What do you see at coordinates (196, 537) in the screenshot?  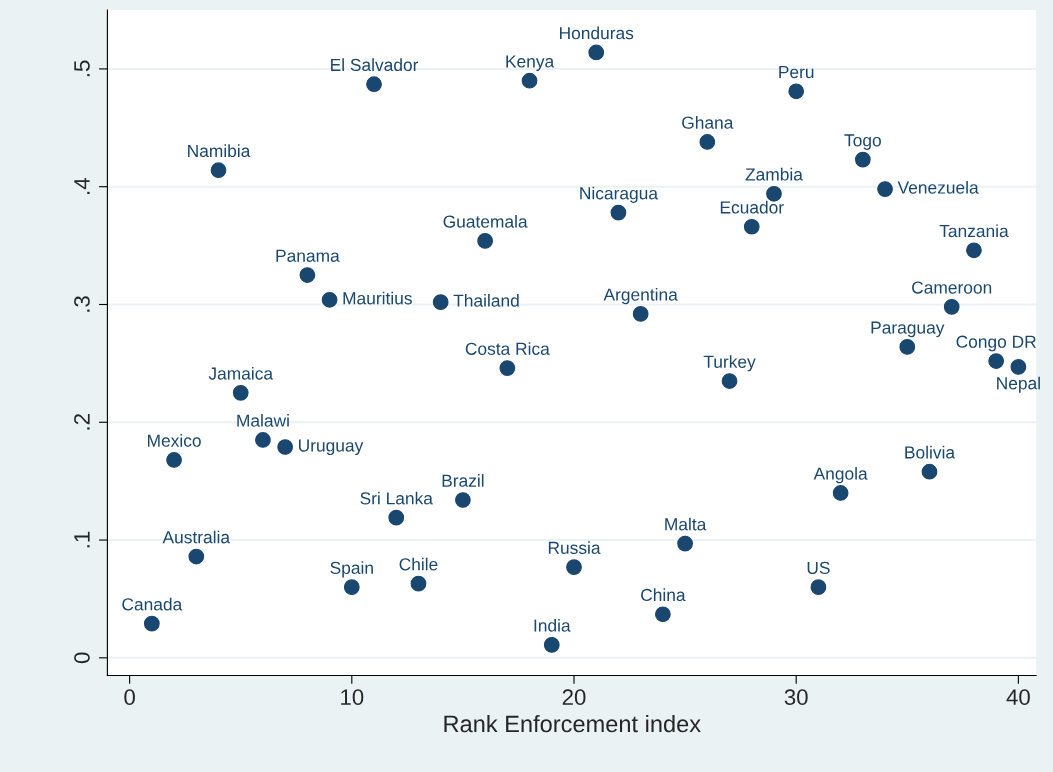 I see `annotation: Australia` at bounding box center [196, 537].